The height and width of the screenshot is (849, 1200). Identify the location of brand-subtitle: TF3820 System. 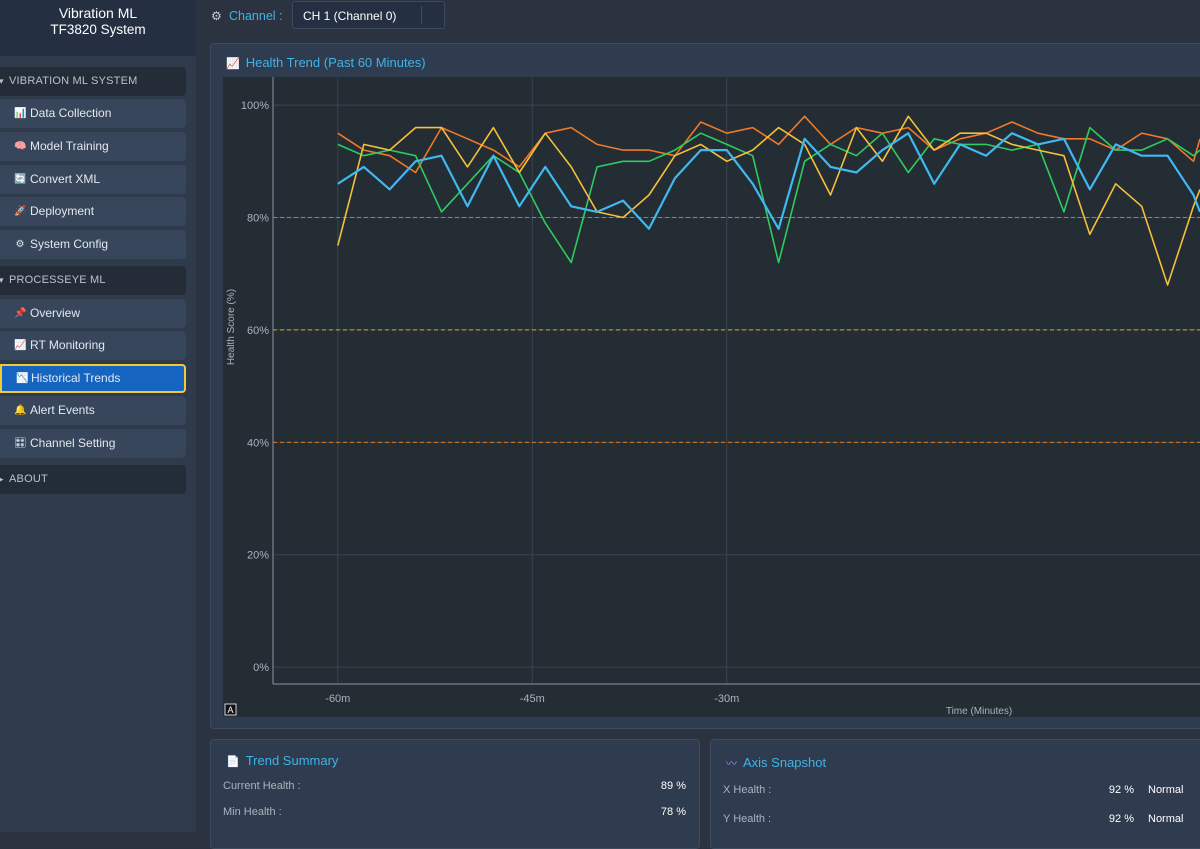
(98, 29).